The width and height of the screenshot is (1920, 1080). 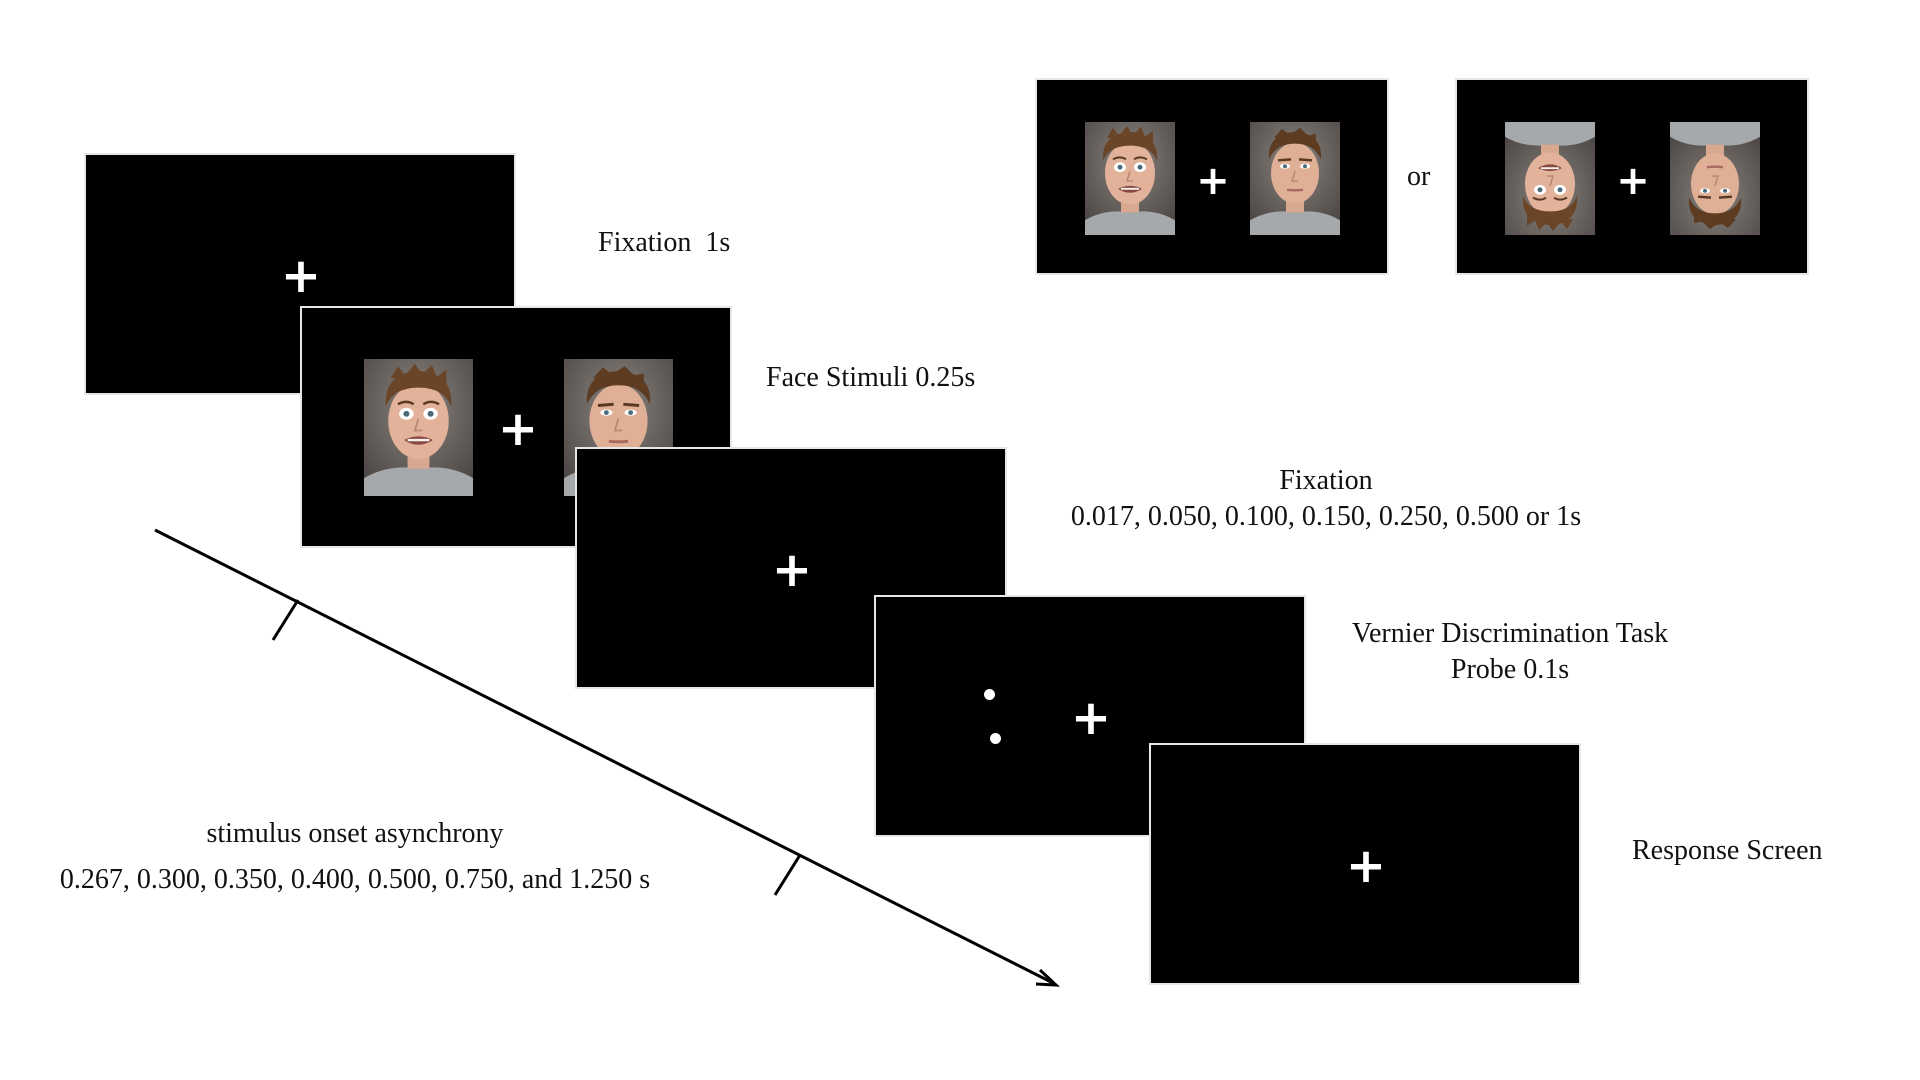 What do you see at coordinates (1419, 176) in the screenshot?
I see `or-label: or` at bounding box center [1419, 176].